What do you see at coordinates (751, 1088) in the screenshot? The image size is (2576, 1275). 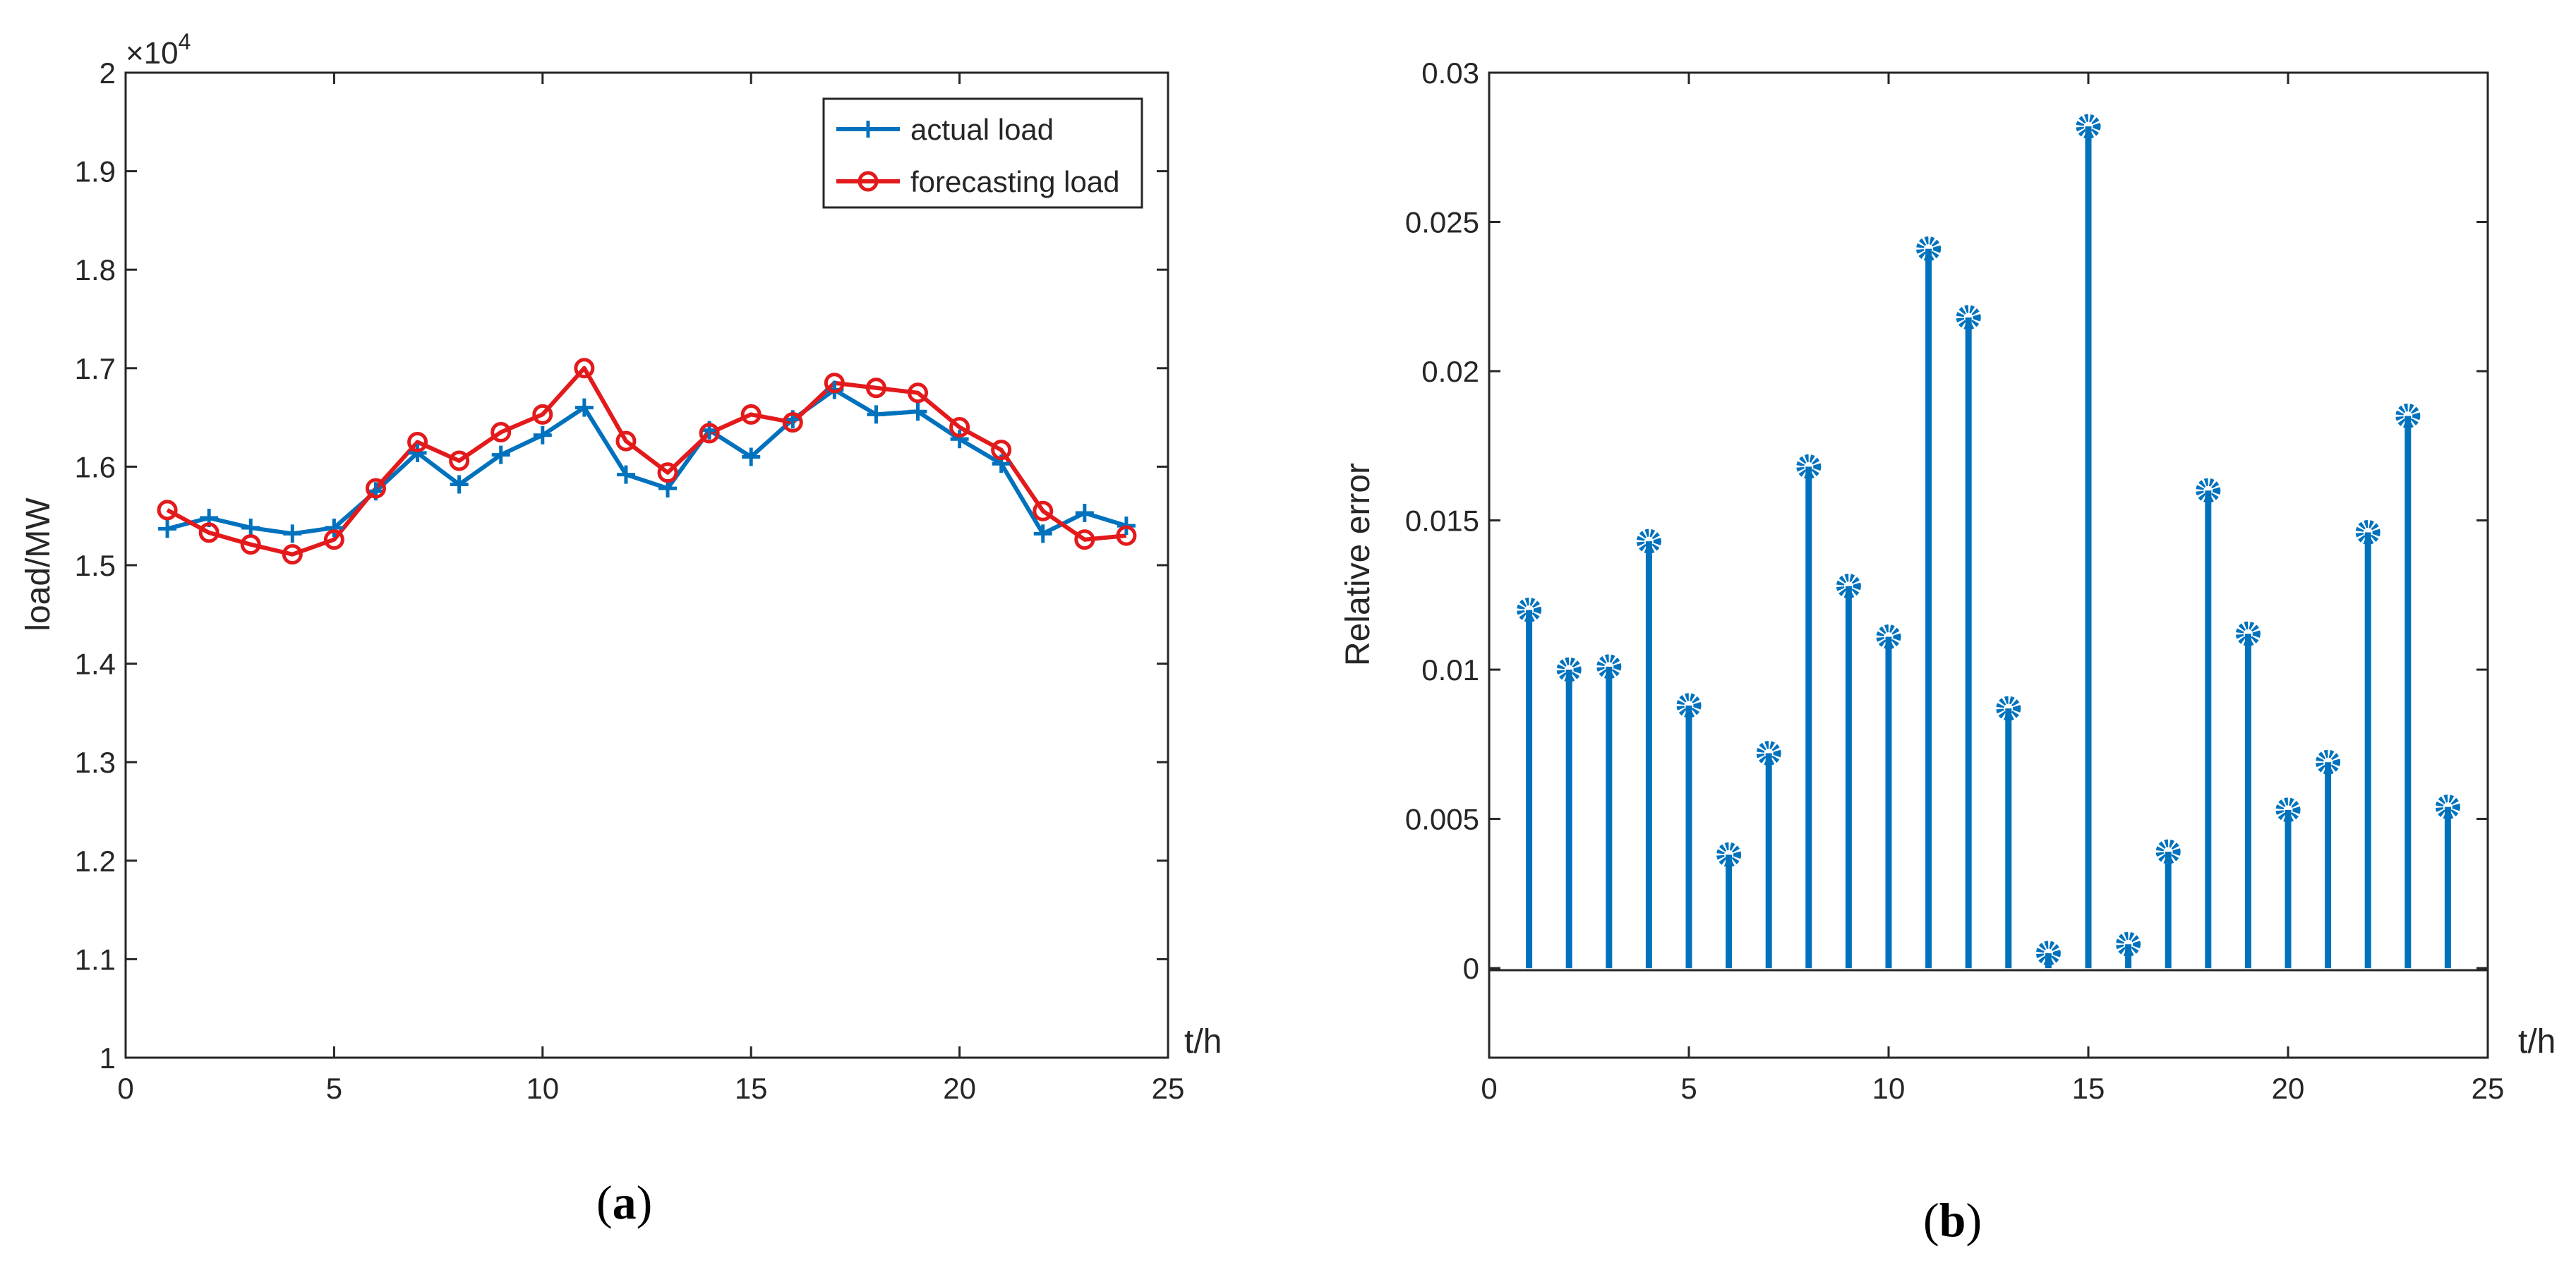 I see `chart-a-xtick-label: 15` at bounding box center [751, 1088].